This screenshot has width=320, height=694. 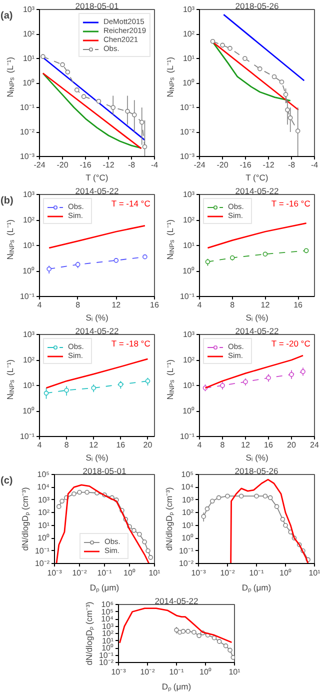 What do you see at coordinates (107, 604) in the screenshot?
I see `y-tick-label: 10⁶` at bounding box center [107, 604].